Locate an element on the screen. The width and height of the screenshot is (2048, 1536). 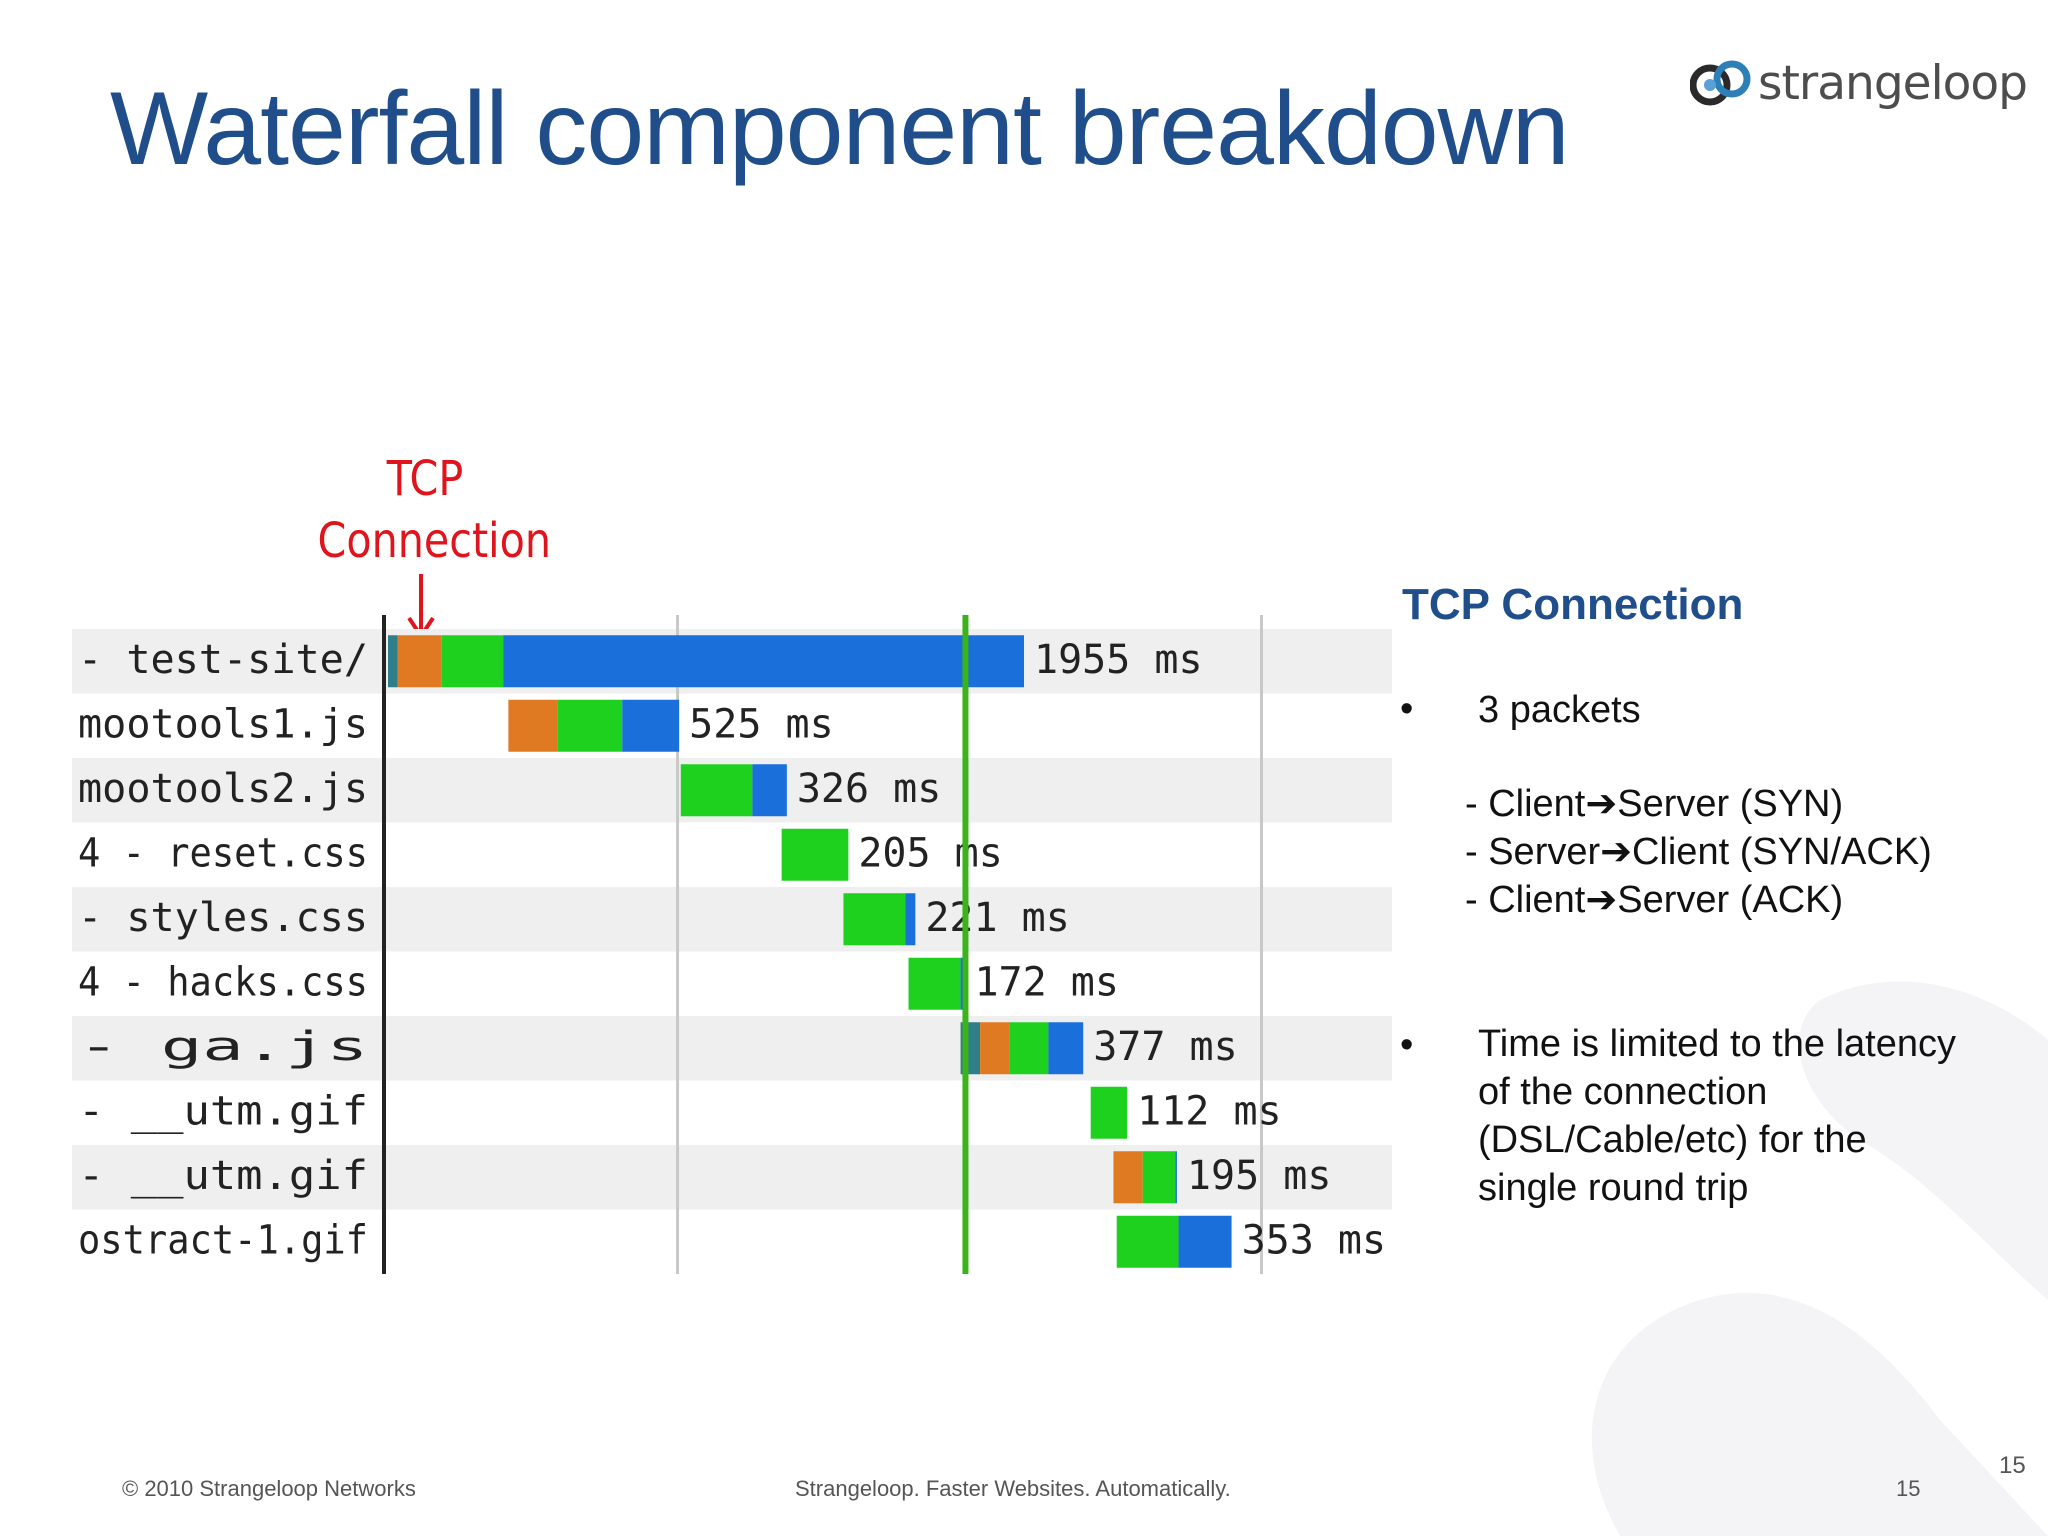
row-label: - ga.js is located at coordinates (223, 1047).